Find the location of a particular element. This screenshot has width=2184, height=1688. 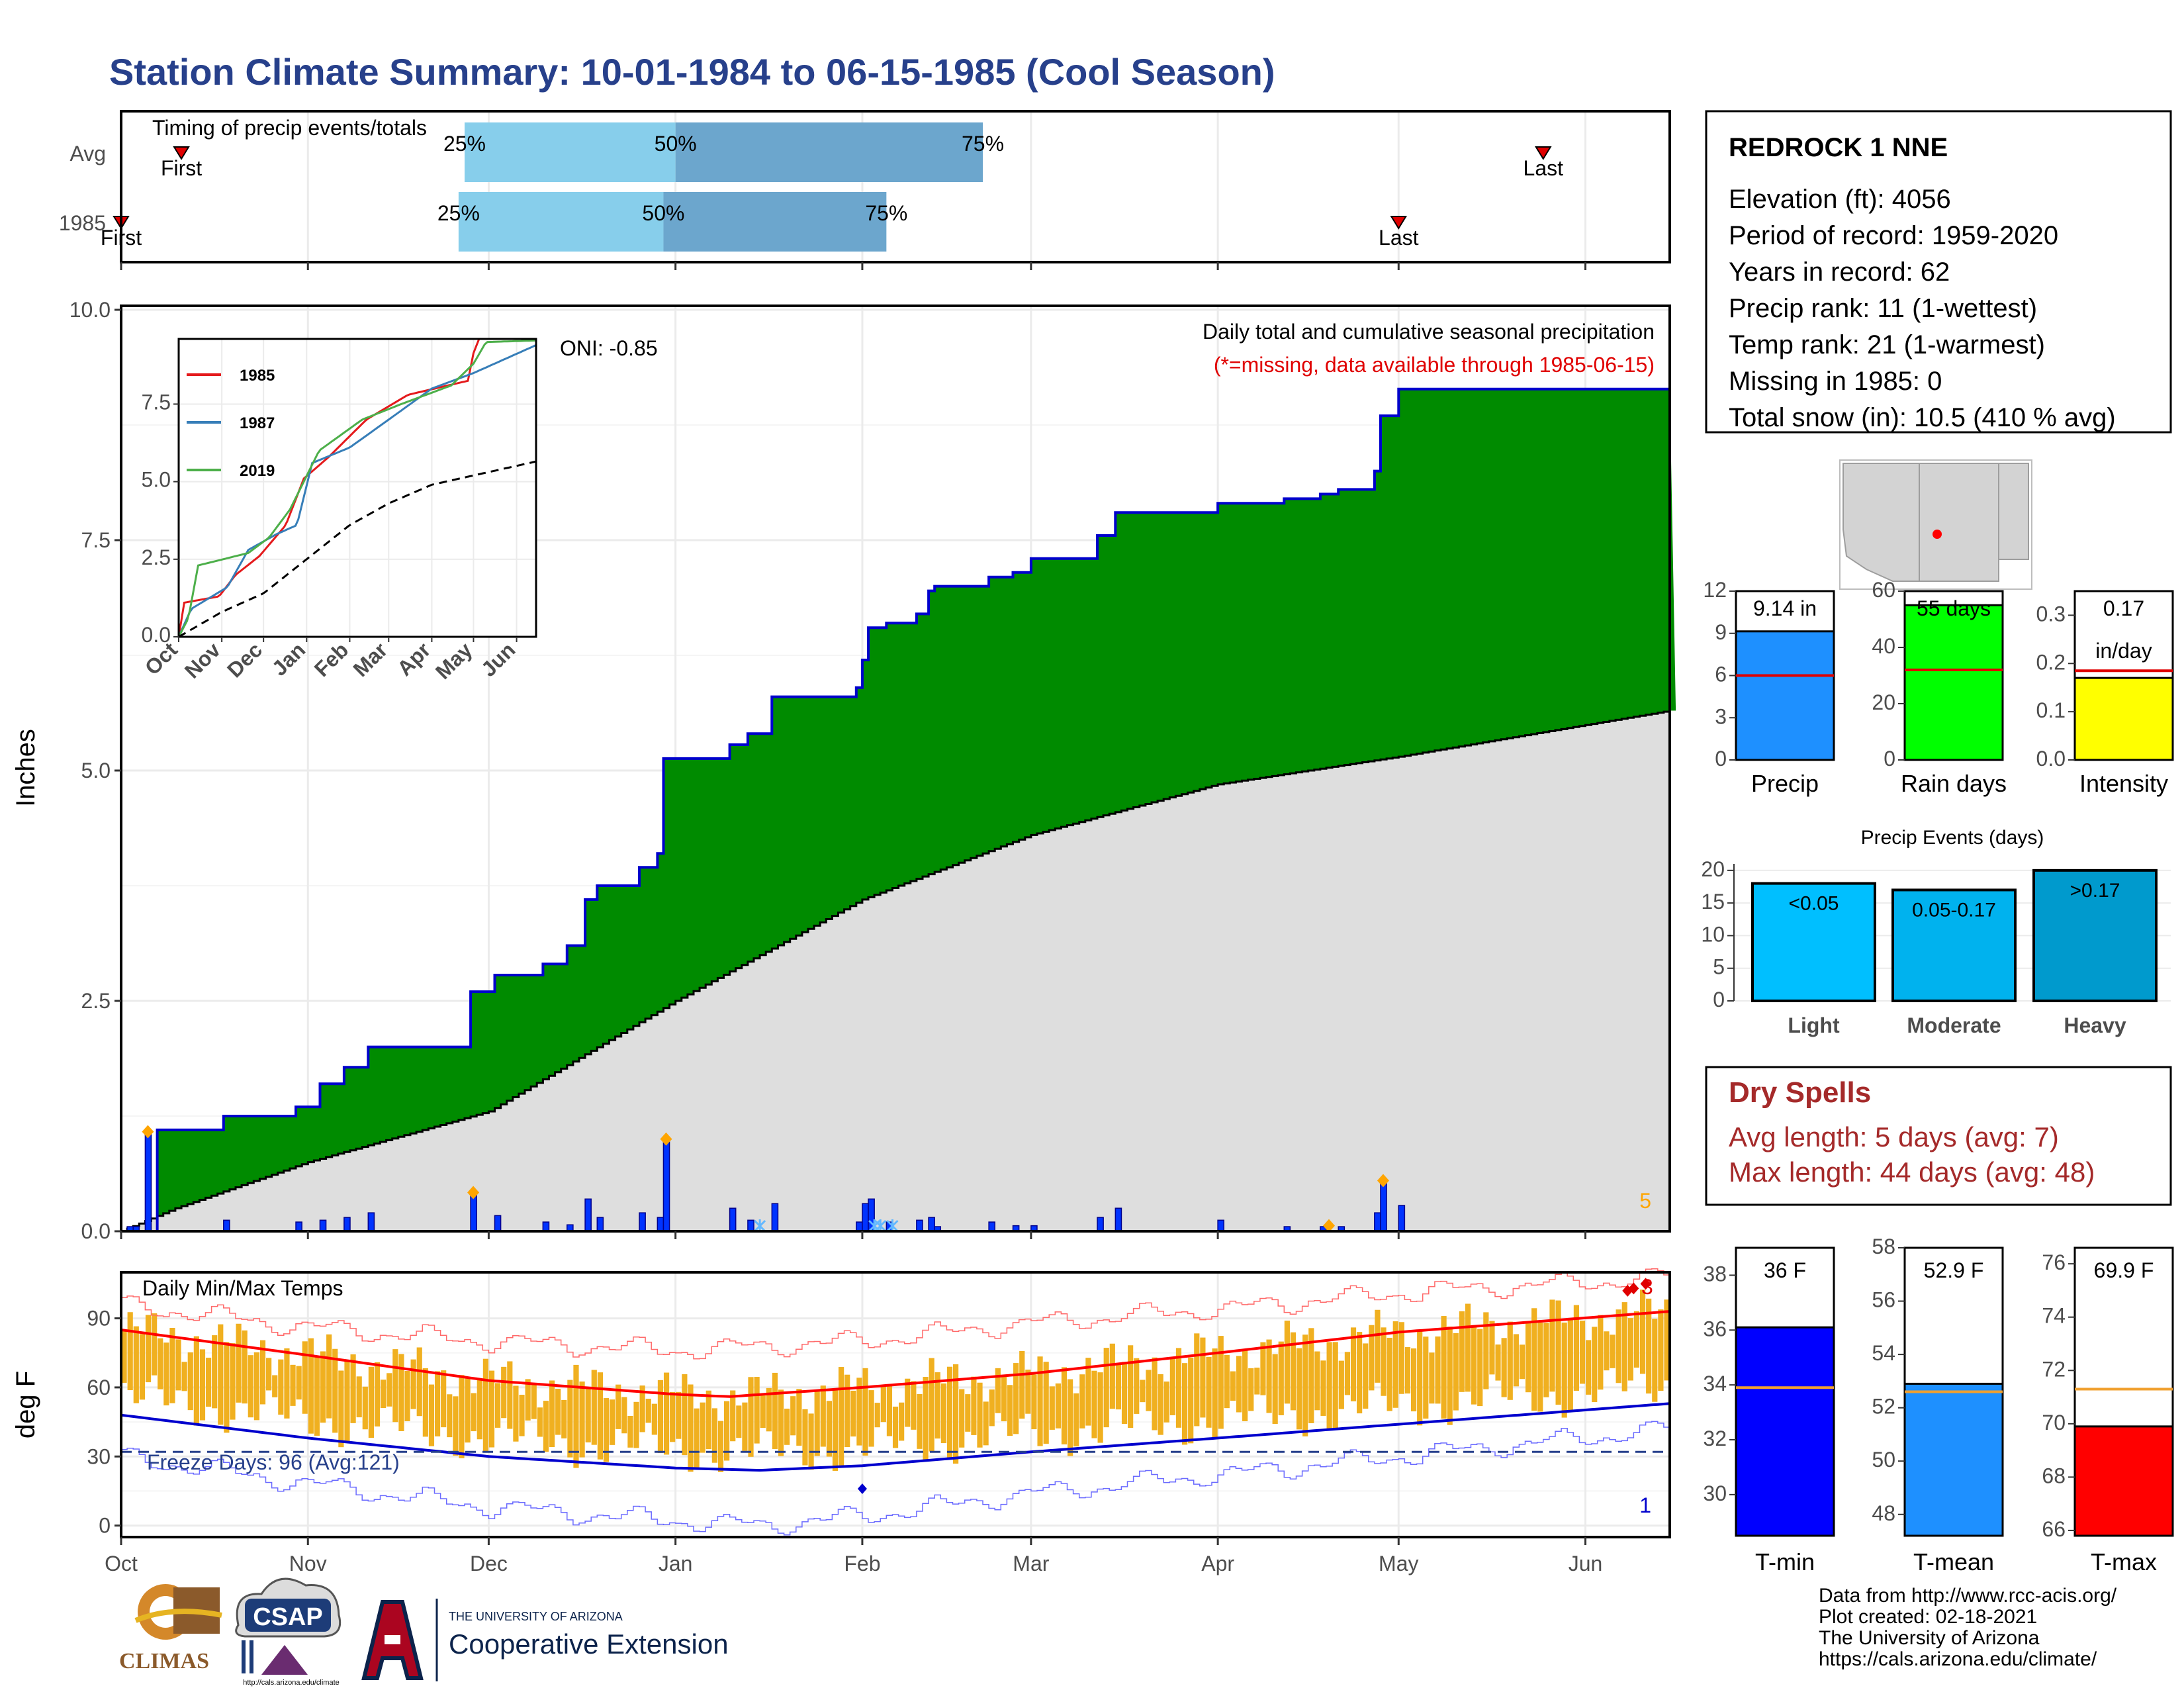

events-bar-inner-label: >0.17 is located at coordinates (2095, 891).